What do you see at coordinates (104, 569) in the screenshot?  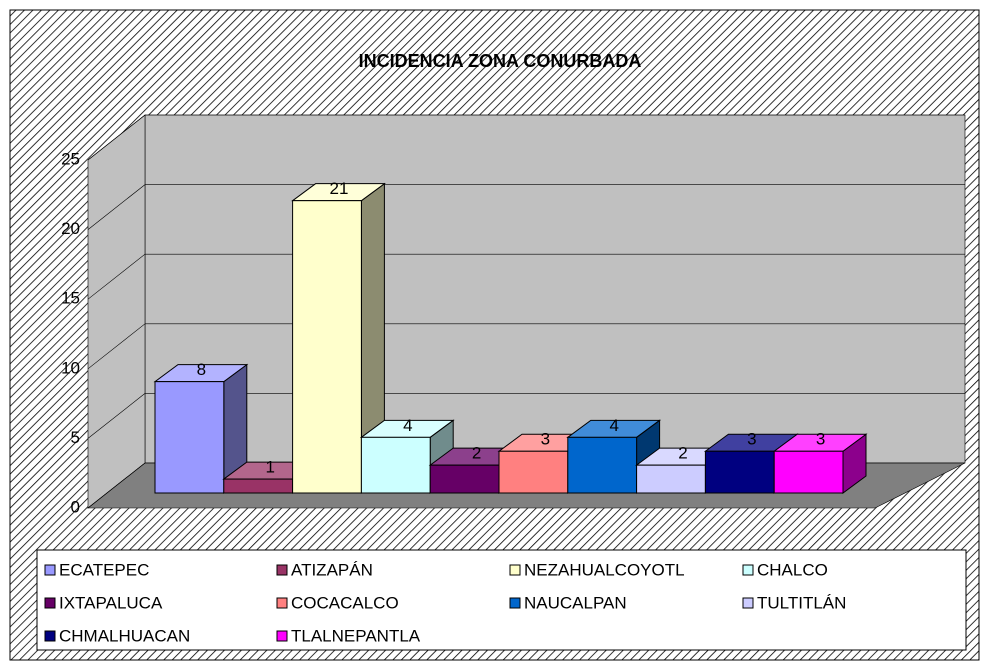 I see `legend-label: ECATEPEC` at bounding box center [104, 569].